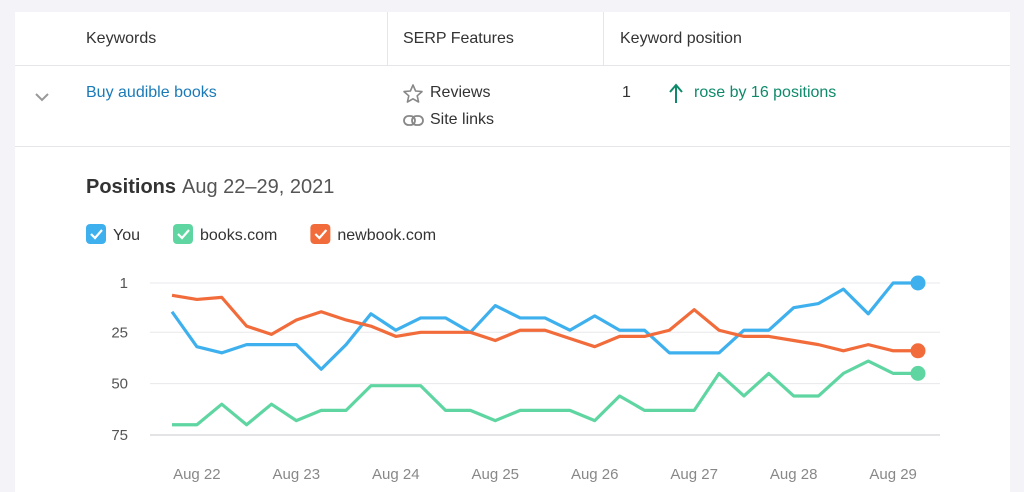 This screenshot has width=1024, height=492. Describe the element at coordinates (43, 97) in the screenshot. I see `chevron` at that location.